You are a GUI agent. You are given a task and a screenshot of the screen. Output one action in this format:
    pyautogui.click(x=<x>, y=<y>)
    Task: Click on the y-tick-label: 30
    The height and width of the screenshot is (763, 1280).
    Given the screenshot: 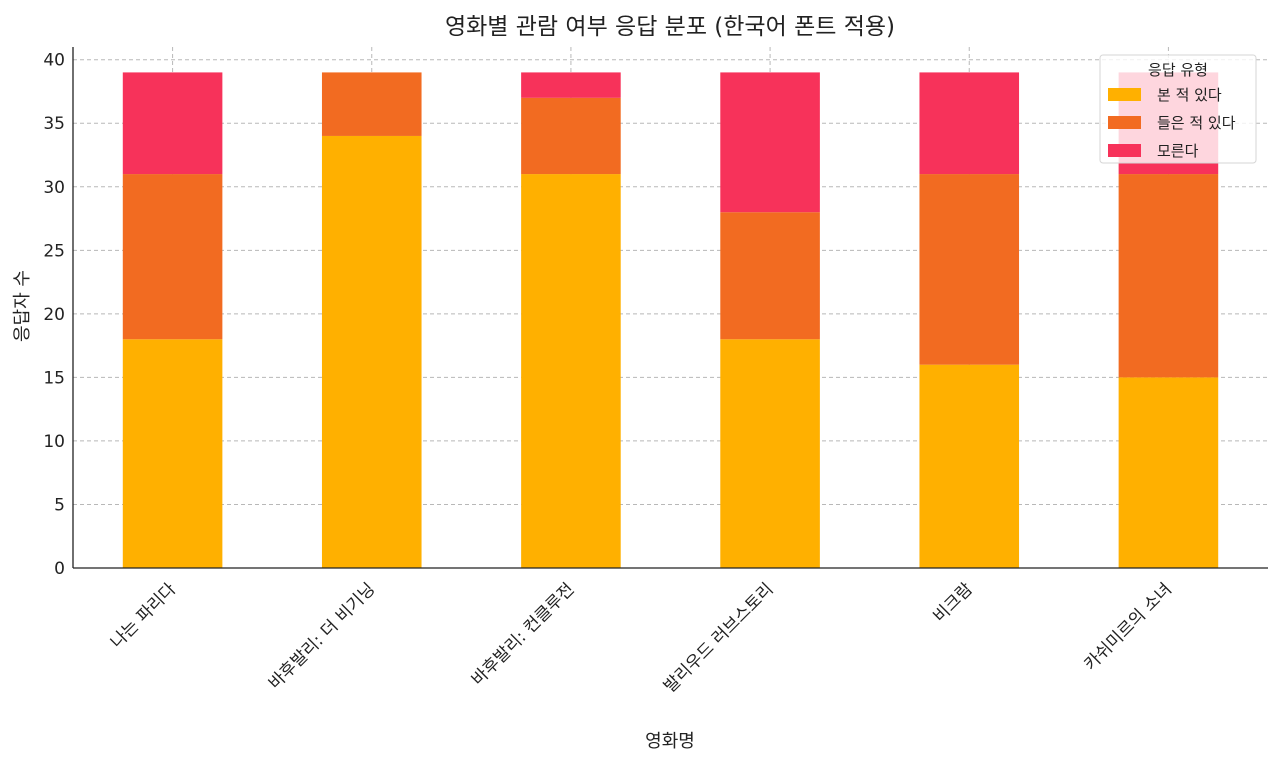 What is the action you would take?
    pyautogui.click(x=54, y=188)
    